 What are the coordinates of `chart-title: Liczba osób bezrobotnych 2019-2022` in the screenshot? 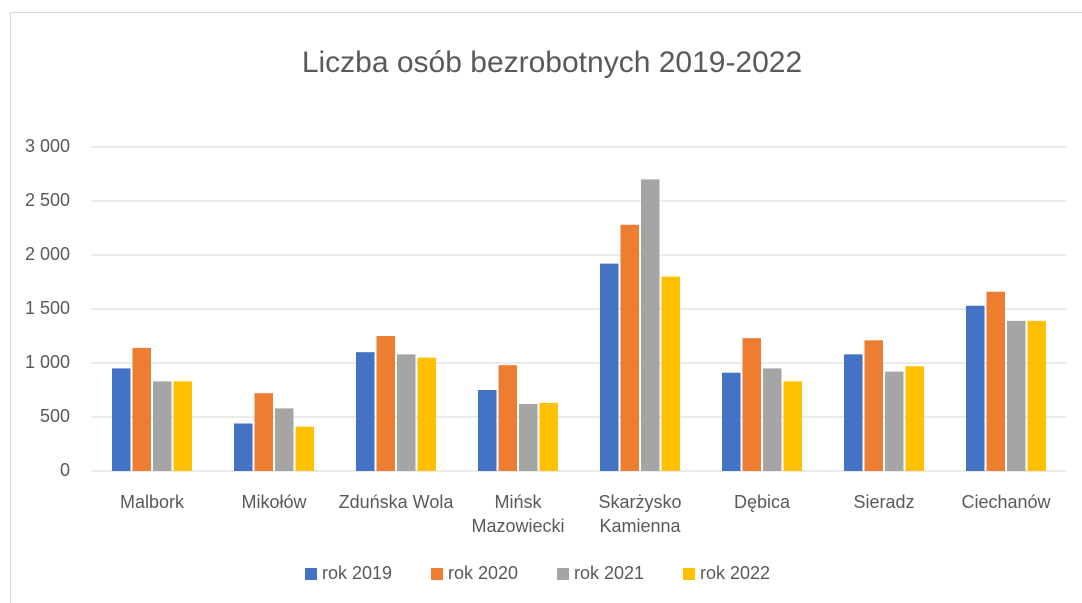 It's located at (552, 62).